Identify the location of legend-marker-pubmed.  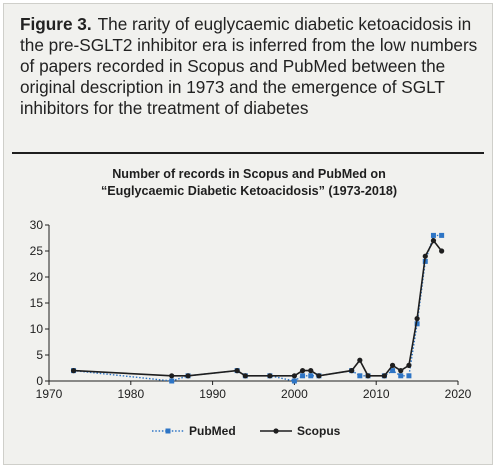
(168, 431).